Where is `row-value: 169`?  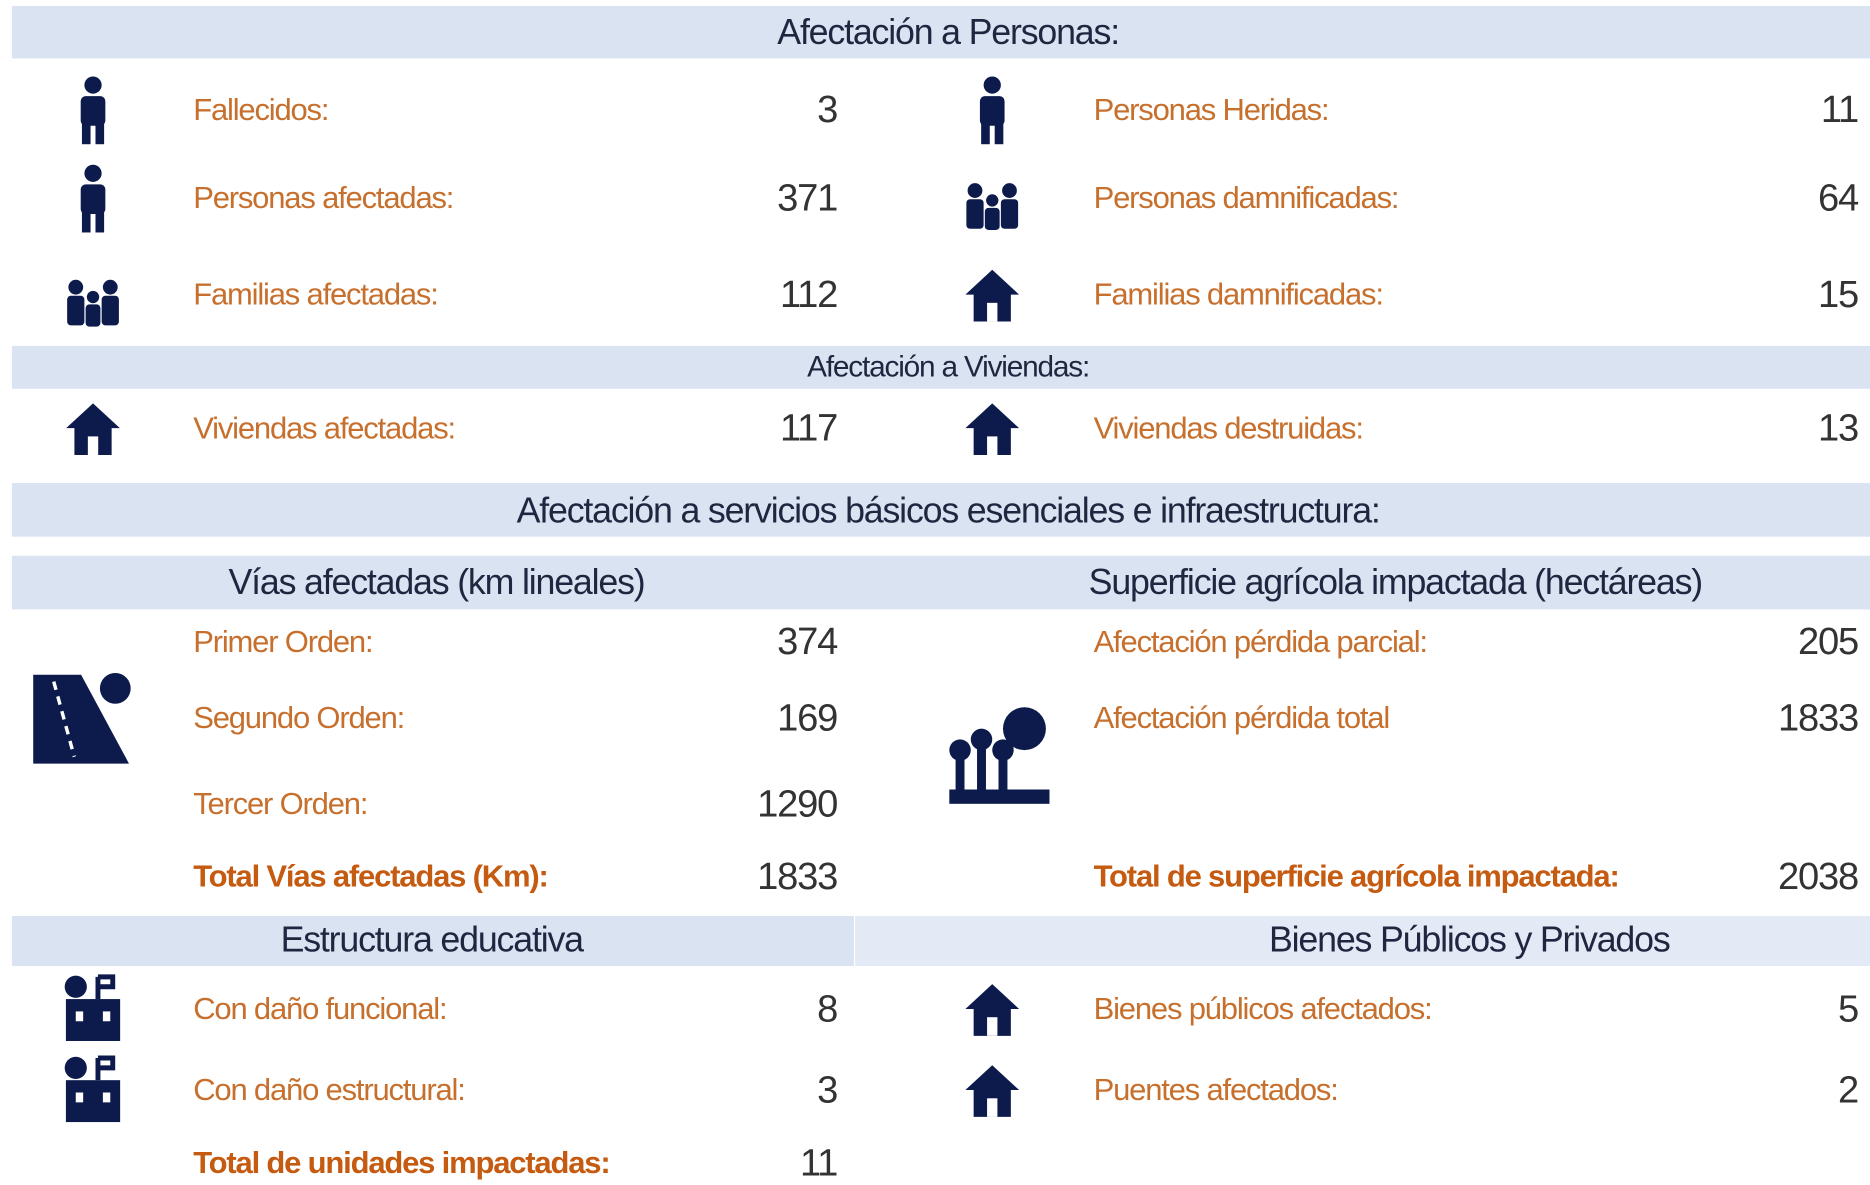 row-value: 169 is located at coordinates (807, 717).